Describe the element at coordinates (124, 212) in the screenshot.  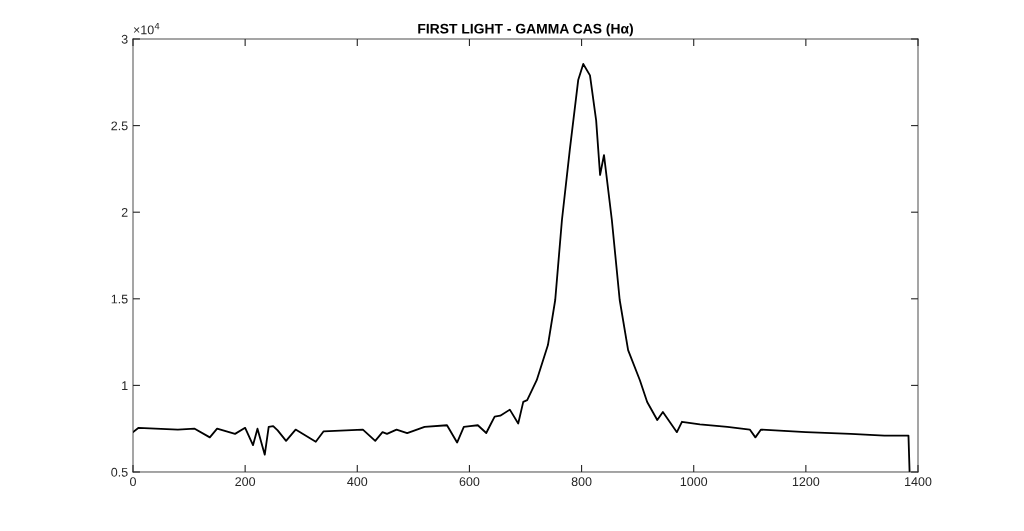
I see `y-tick-label: 2` at that location.